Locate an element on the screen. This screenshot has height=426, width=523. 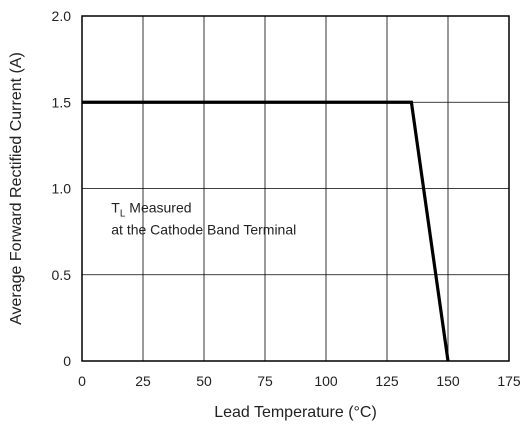
annotation-line2: at the Cathode Band Terminal is located at coordinates (203, 230).